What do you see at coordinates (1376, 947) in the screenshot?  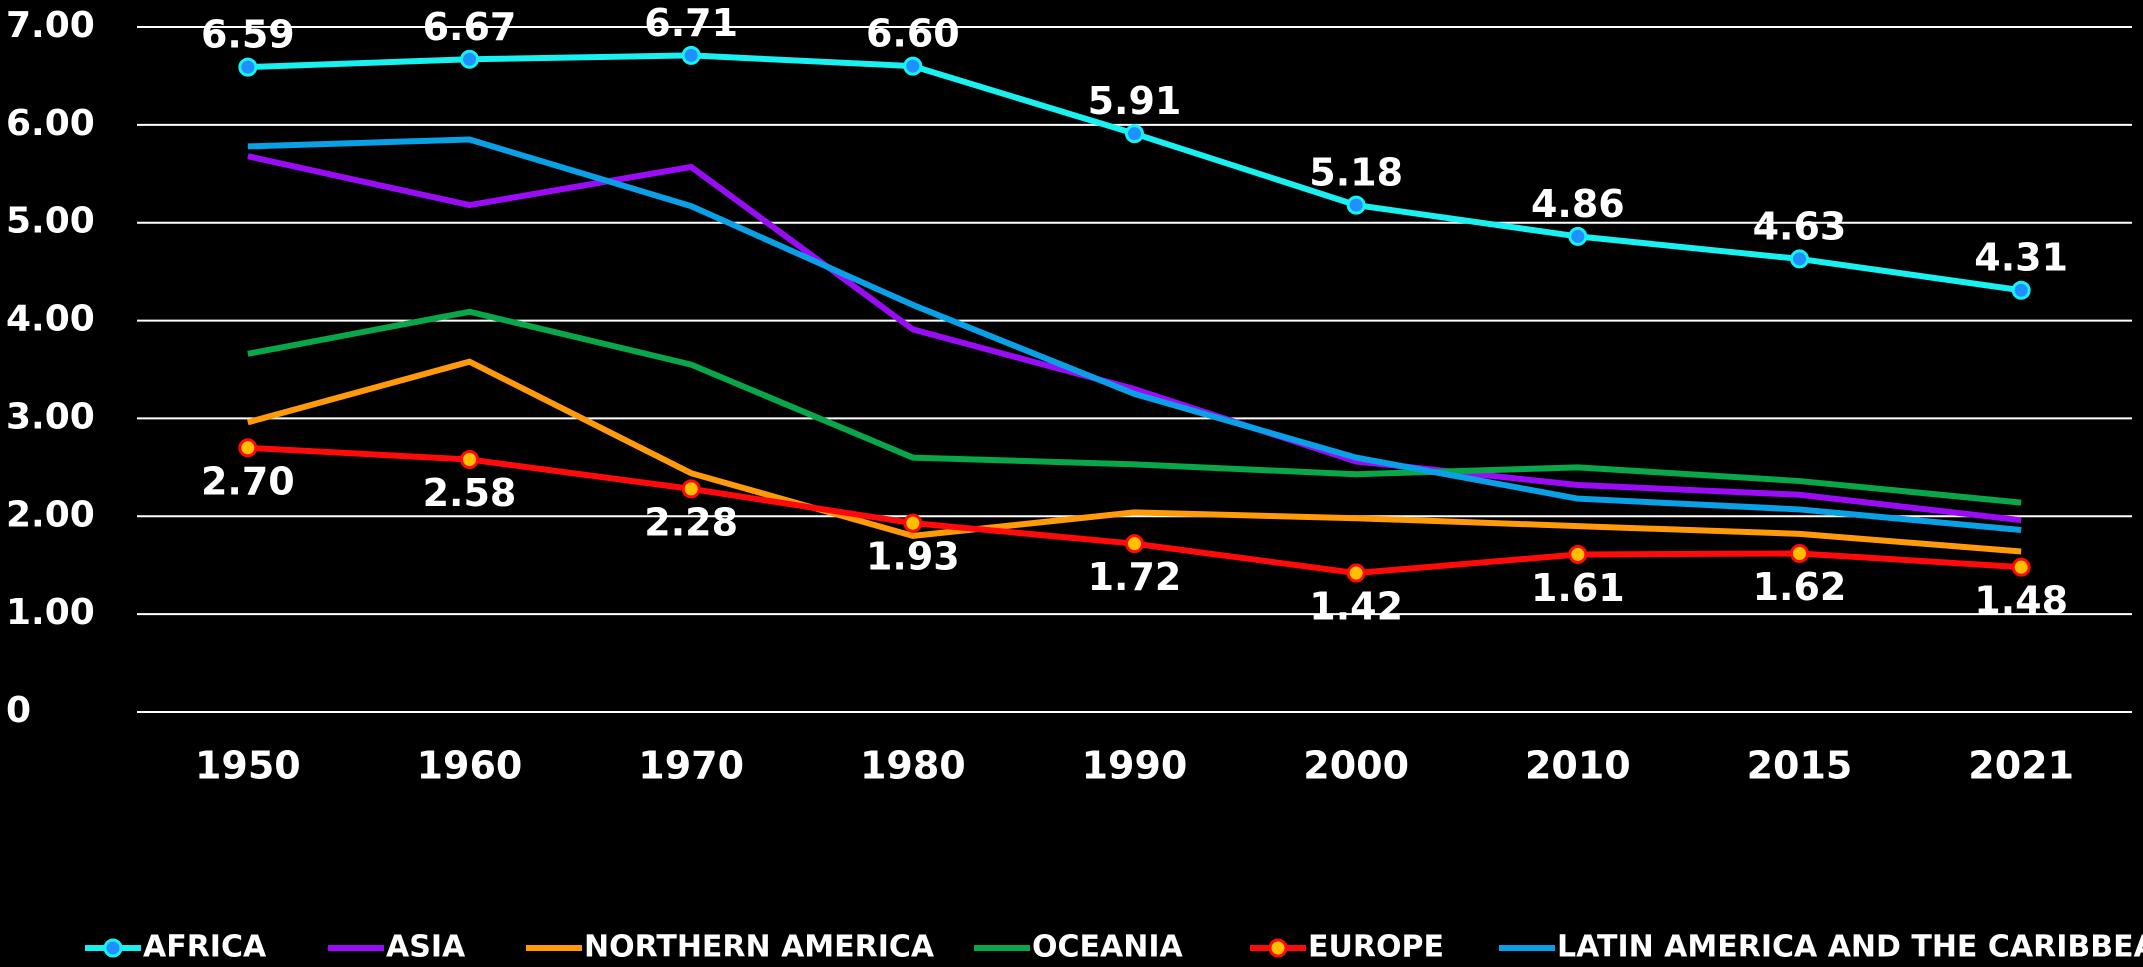 I see `legend-label: EUROPE` at bounding box center [1376, 947].